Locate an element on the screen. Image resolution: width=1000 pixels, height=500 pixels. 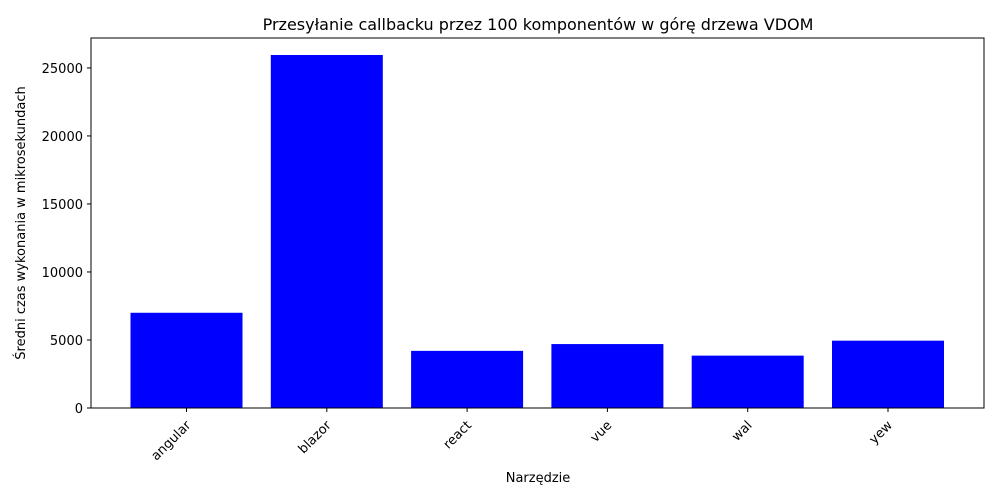
x-tick-label: vue is located at coordinates (602, 432).